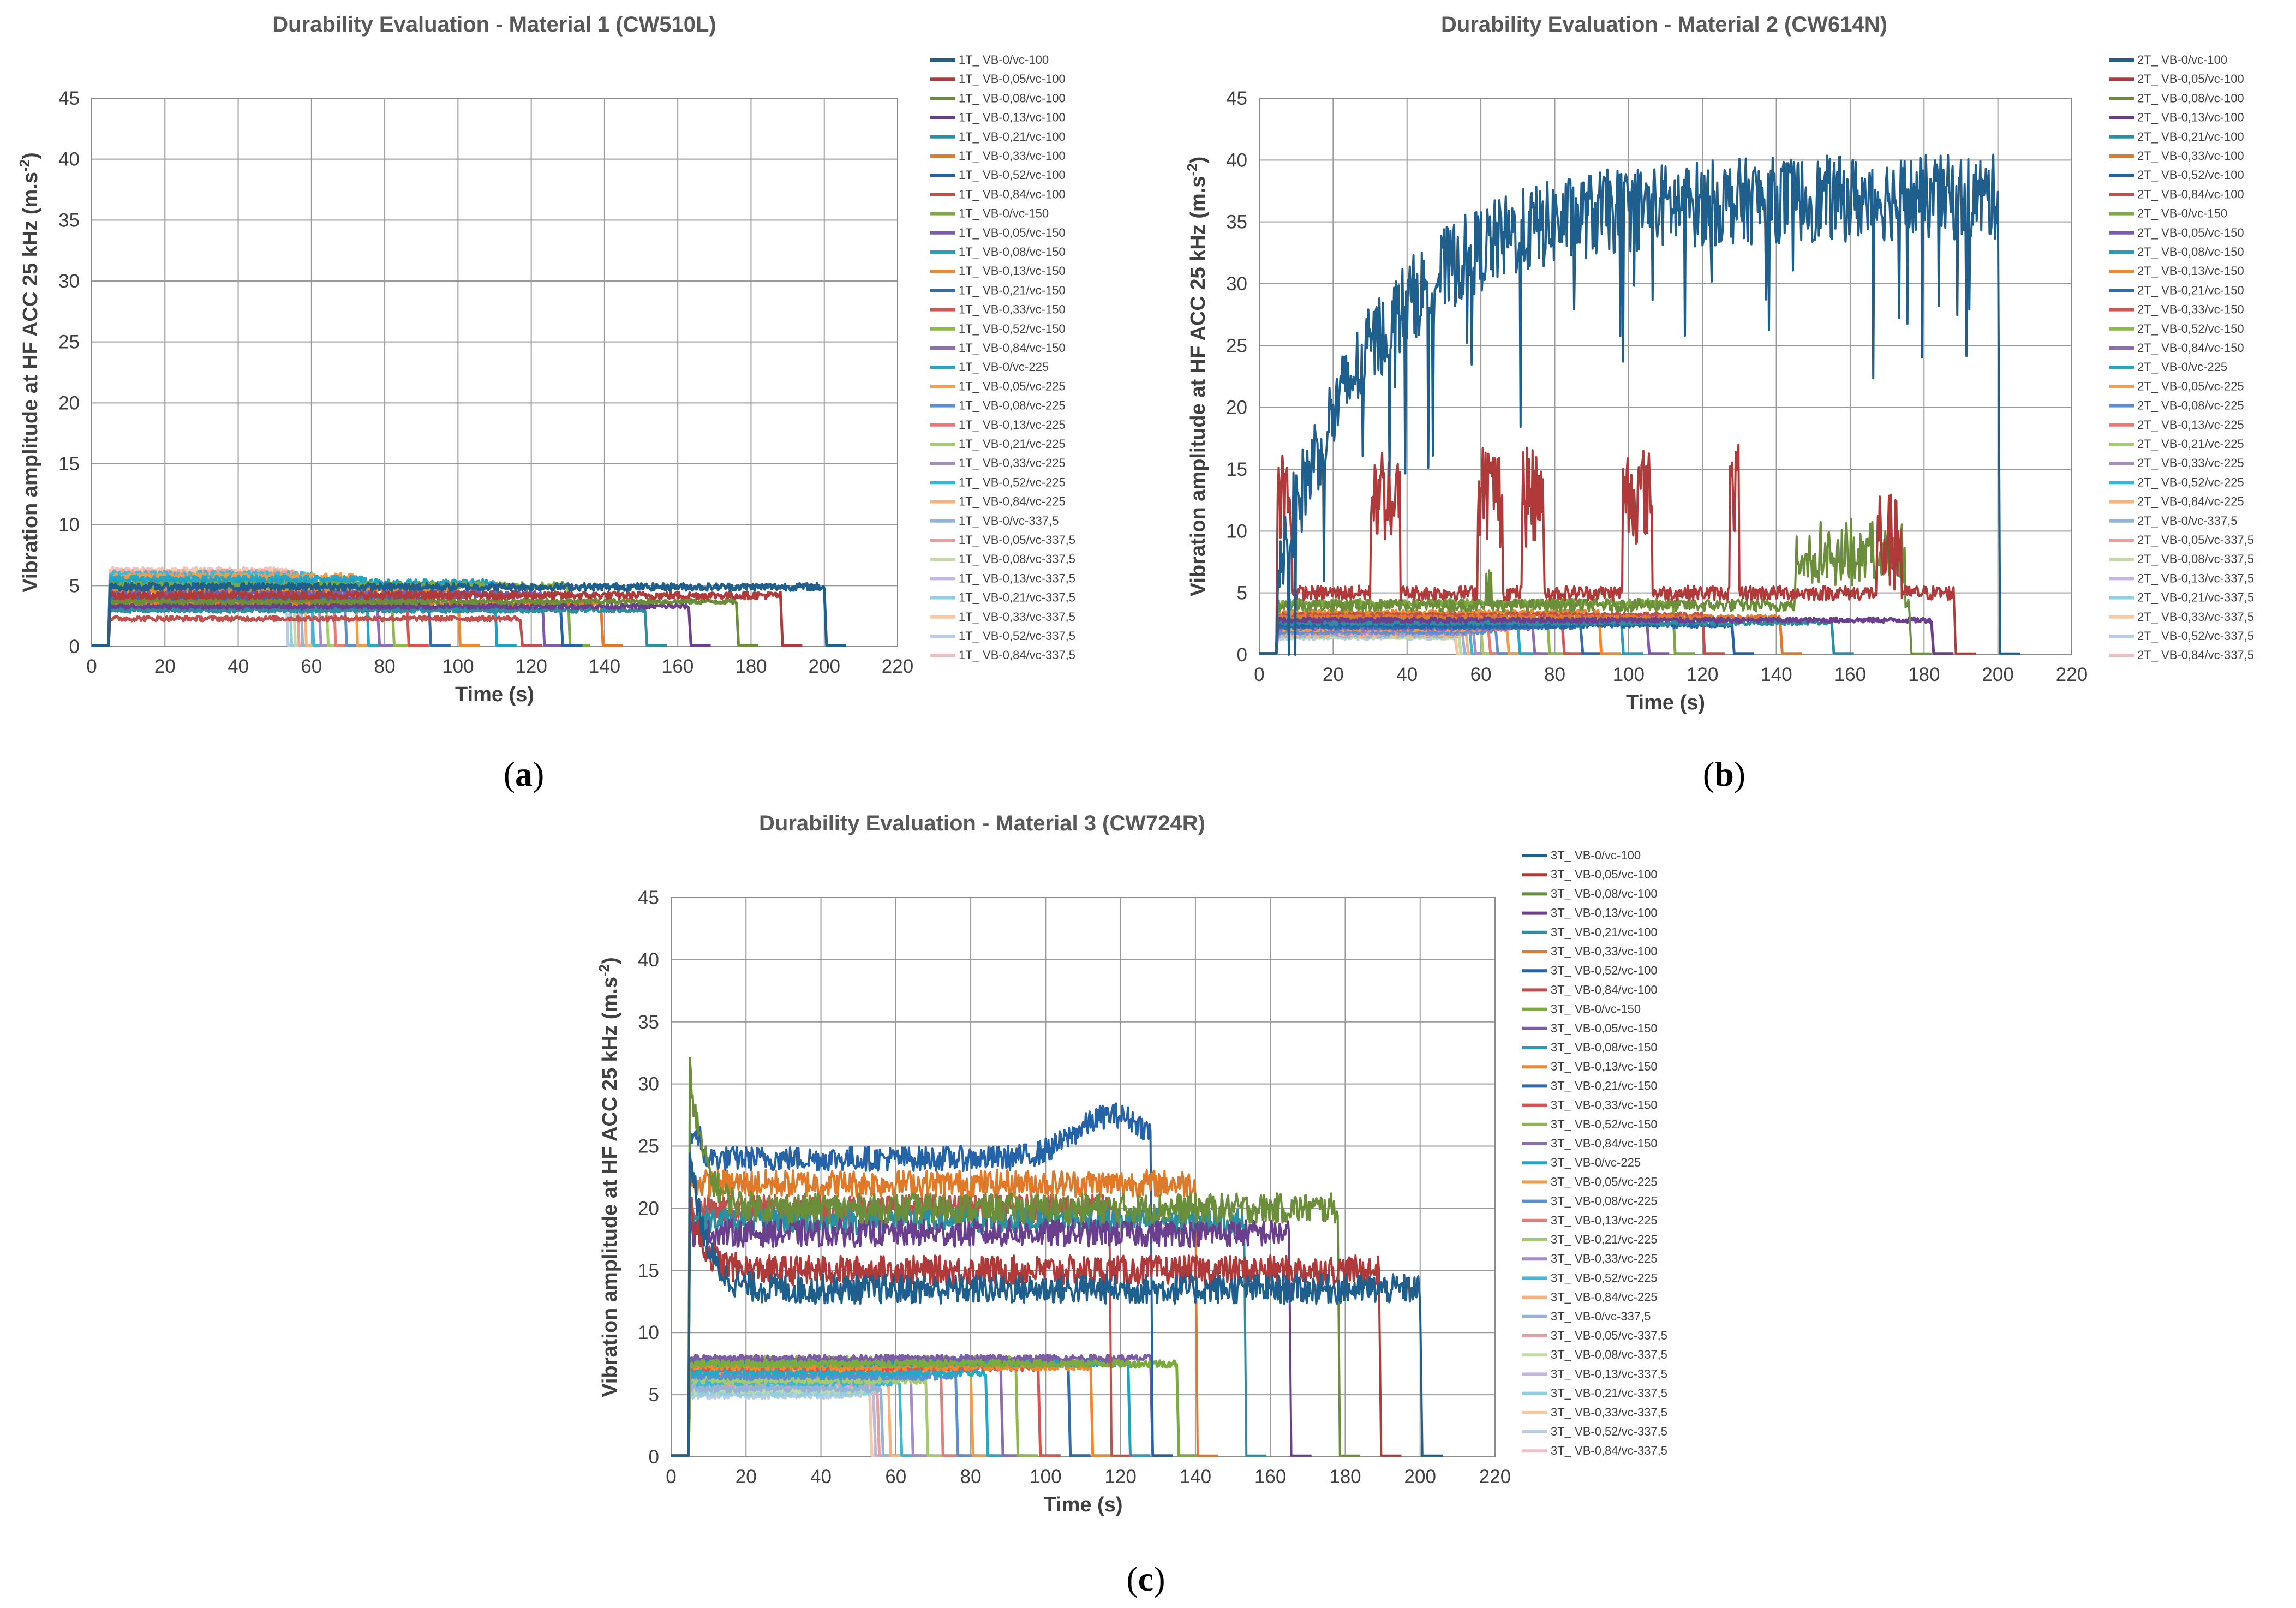  What do you see at coordinates (1604, 1181) in the screenshot?
I see `legend-label: 3T_ VB-0,05/vc-225` at bounding box center [1604, 1181].